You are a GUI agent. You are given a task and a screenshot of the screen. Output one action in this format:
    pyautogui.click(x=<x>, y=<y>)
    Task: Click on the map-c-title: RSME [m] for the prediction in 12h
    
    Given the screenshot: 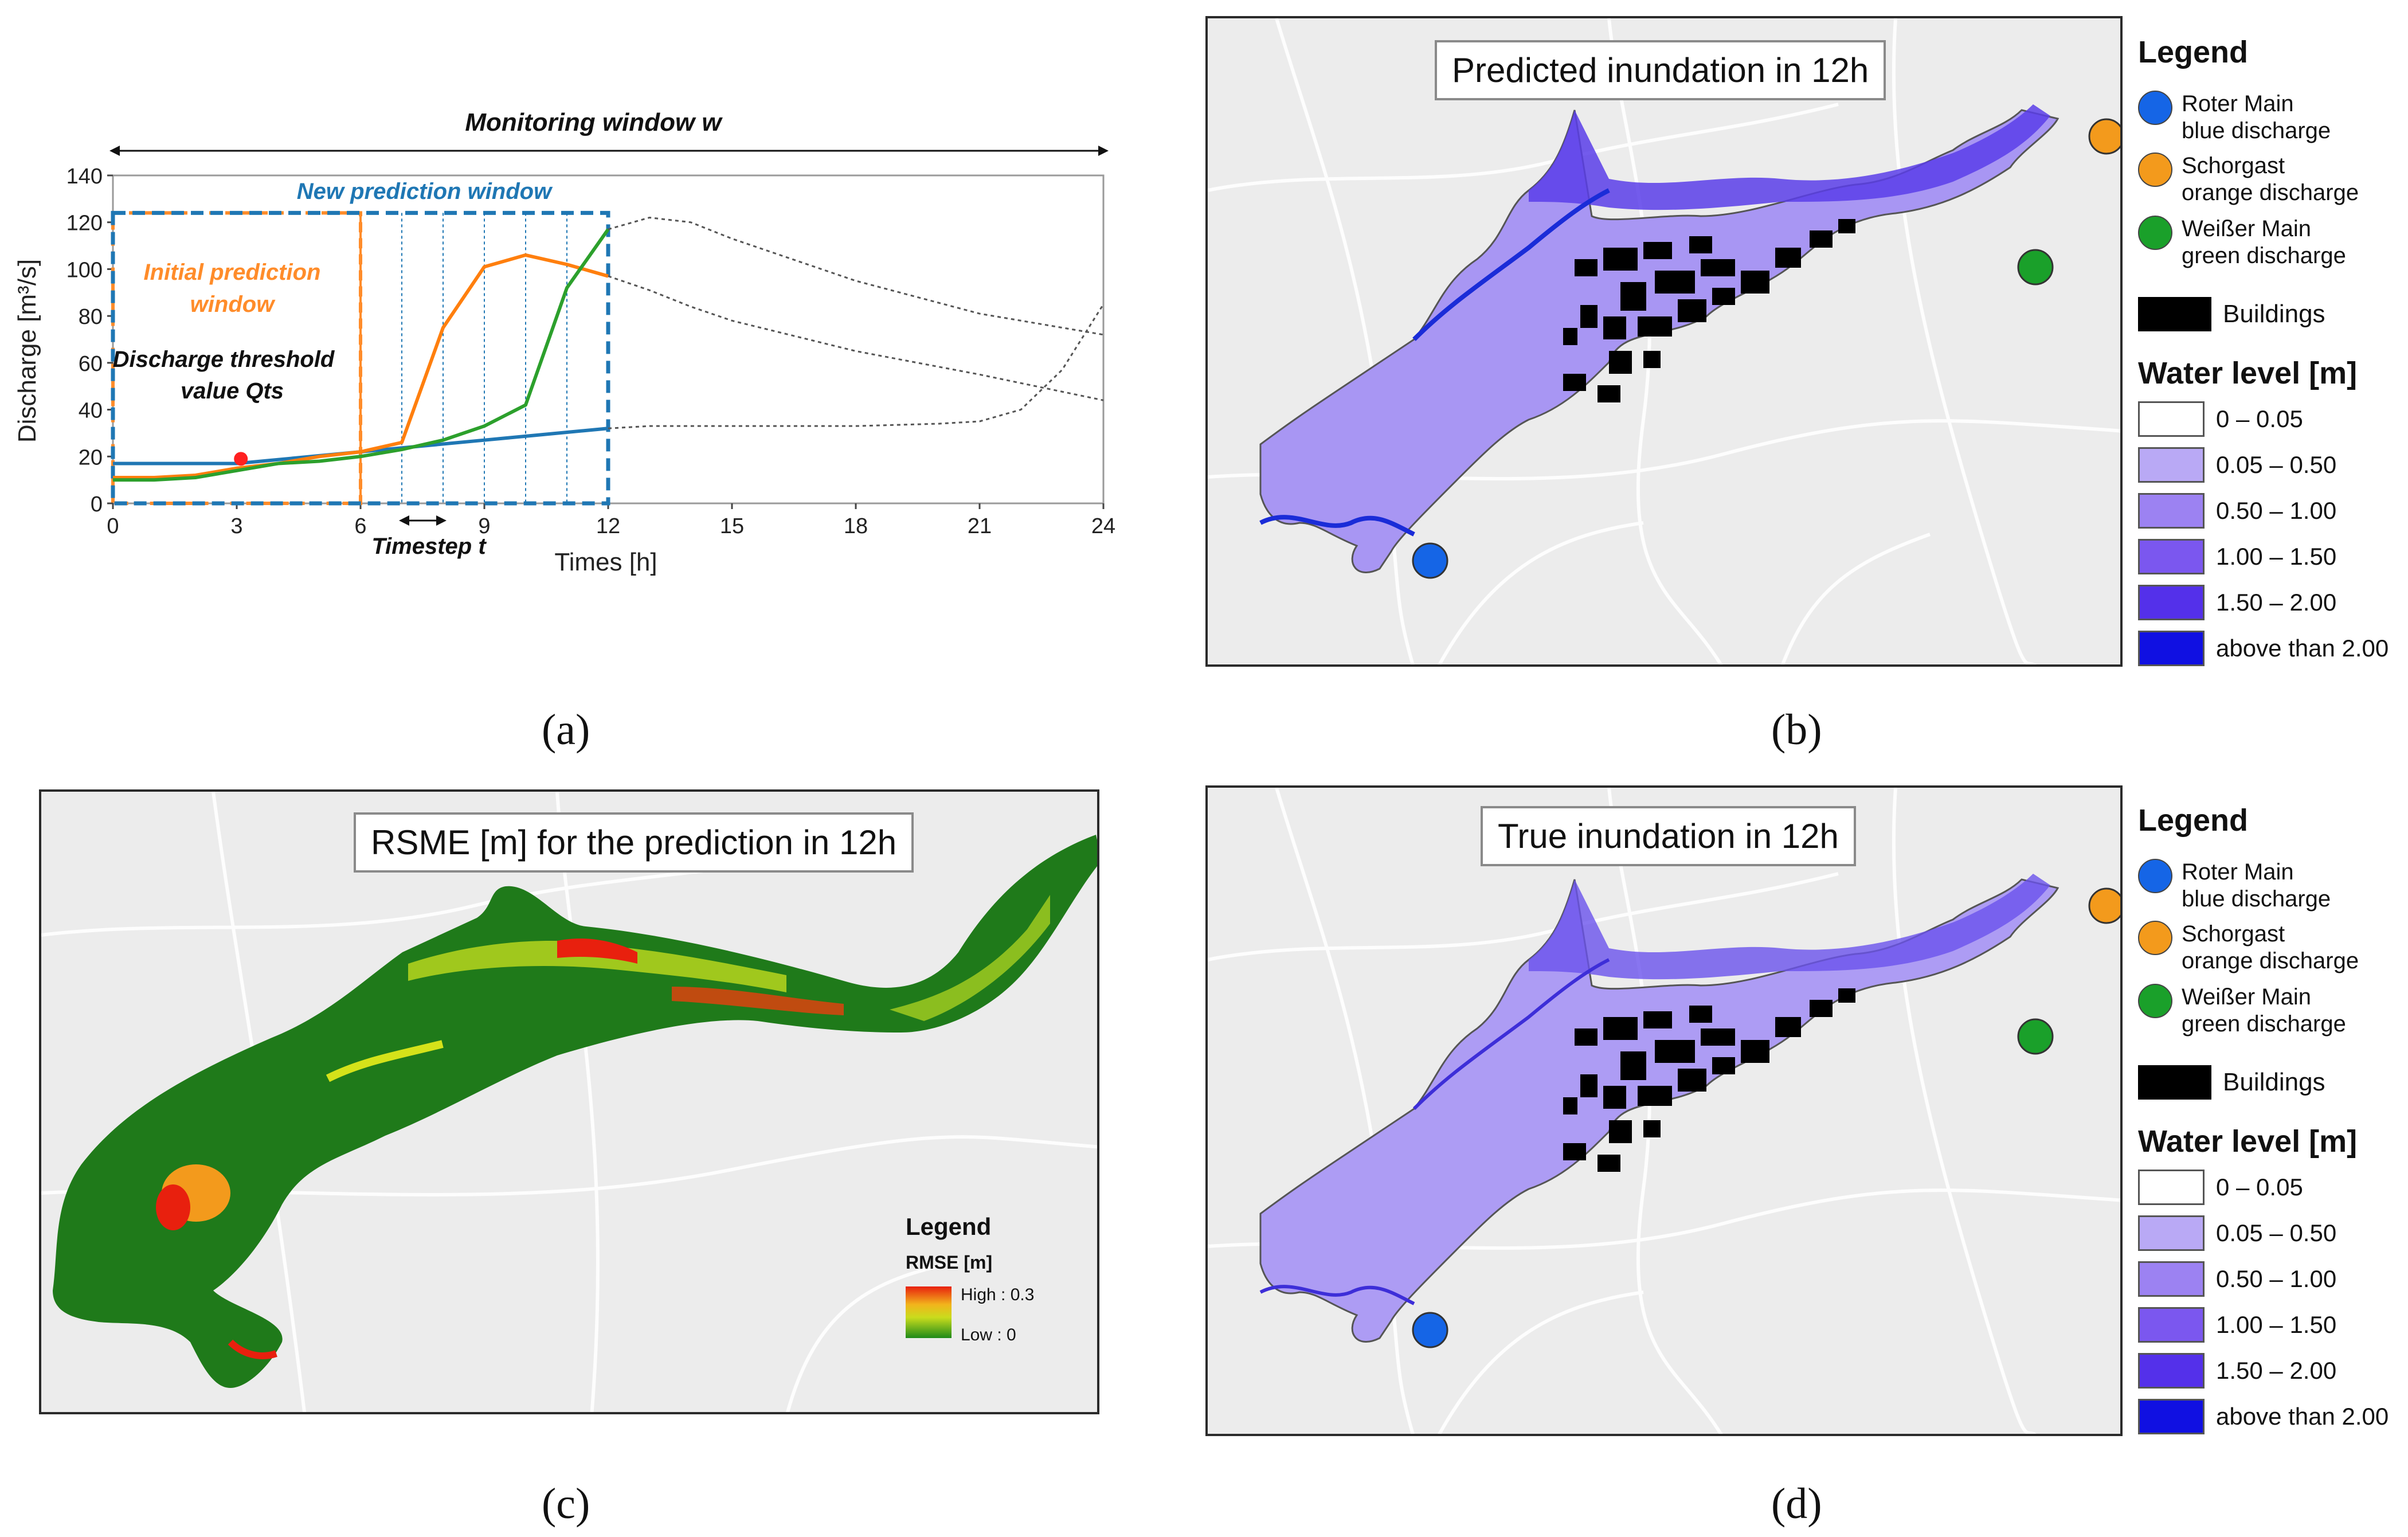 What is the action you would take?
    pyautogui.click(x=634, y=842)
    